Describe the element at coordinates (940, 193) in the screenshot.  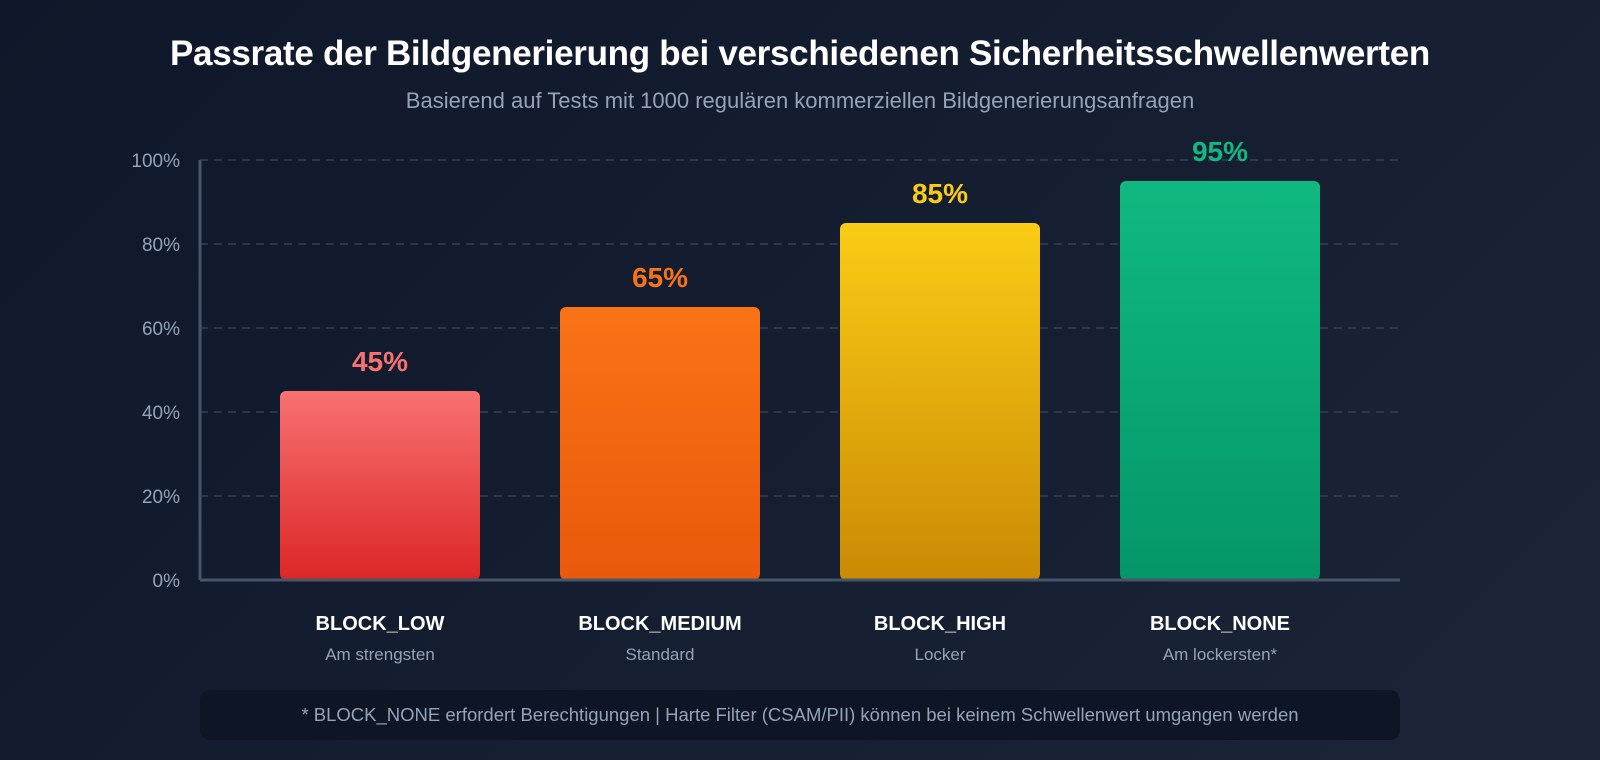
I see `bar-value-label: 85%` at that location.